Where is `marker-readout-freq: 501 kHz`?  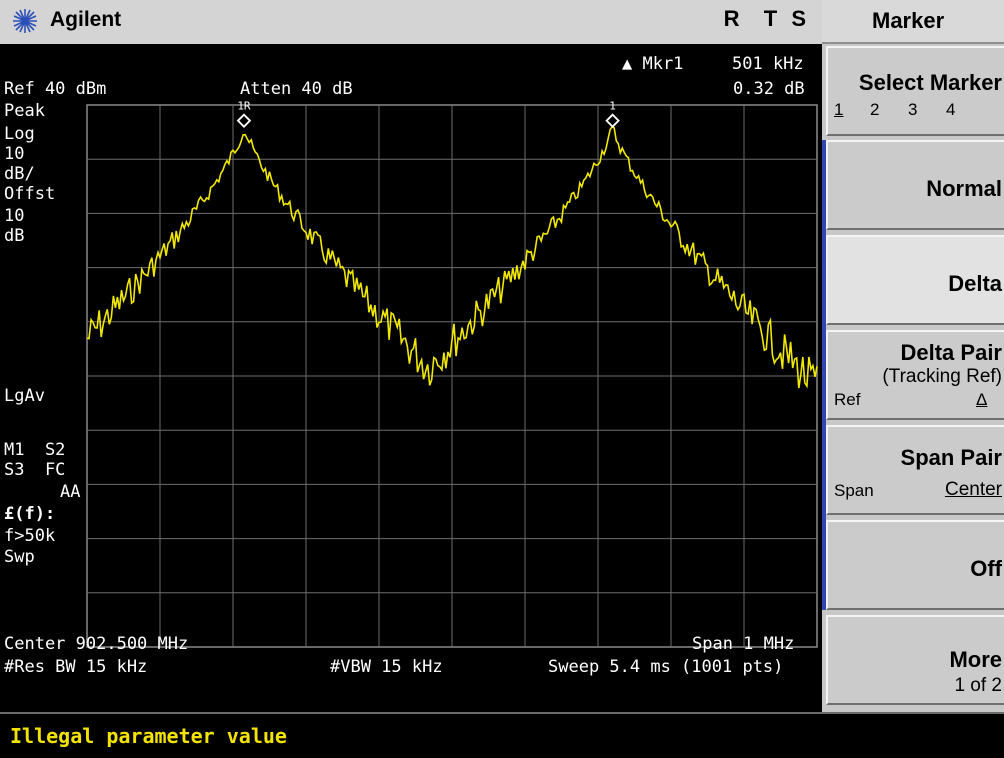
marker-readout-freq: 501 kHz is located at coordinates (768, 64).